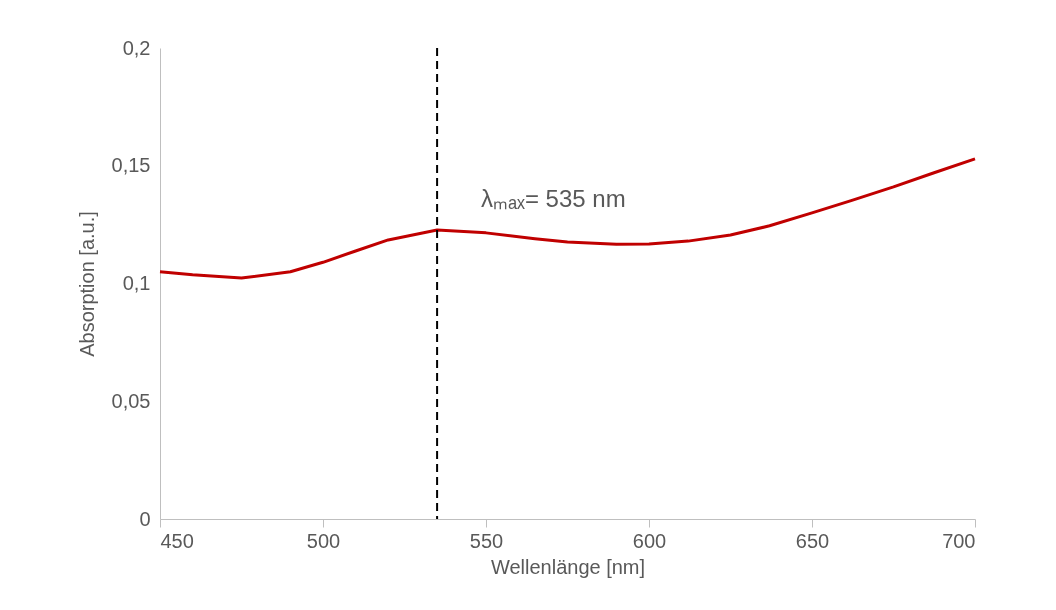  Describe the element at coordinates (959, 540) in the screenshot. I see `x-tick-label: 700` at that location.